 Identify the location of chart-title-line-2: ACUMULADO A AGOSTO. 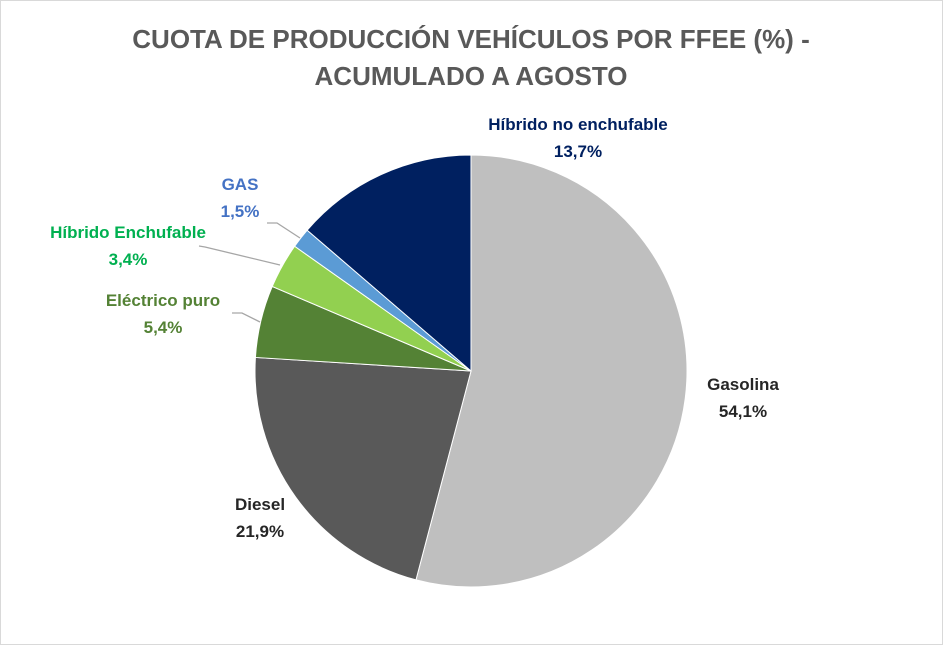
(471, 76).